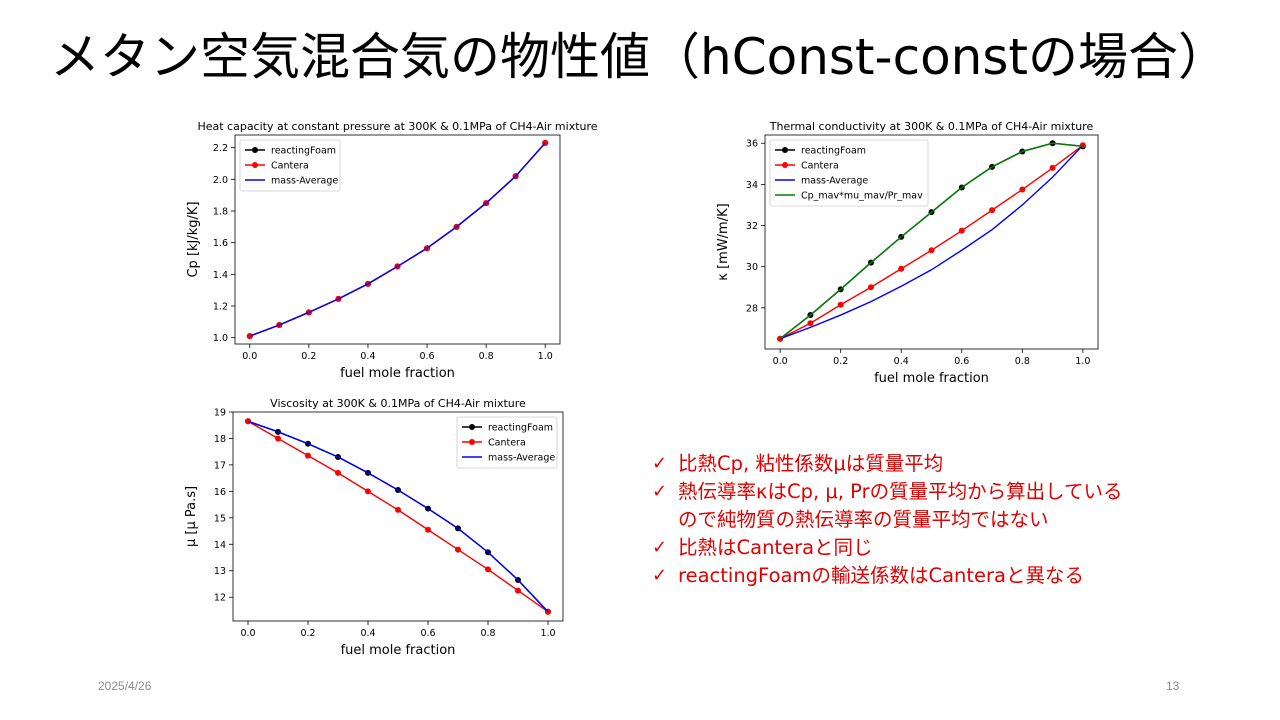 The height and width of the screenshot is (720, 1280). I want to click on bullet-item: ✓ 比熱はCanteraと同じ, so click(887, 548).